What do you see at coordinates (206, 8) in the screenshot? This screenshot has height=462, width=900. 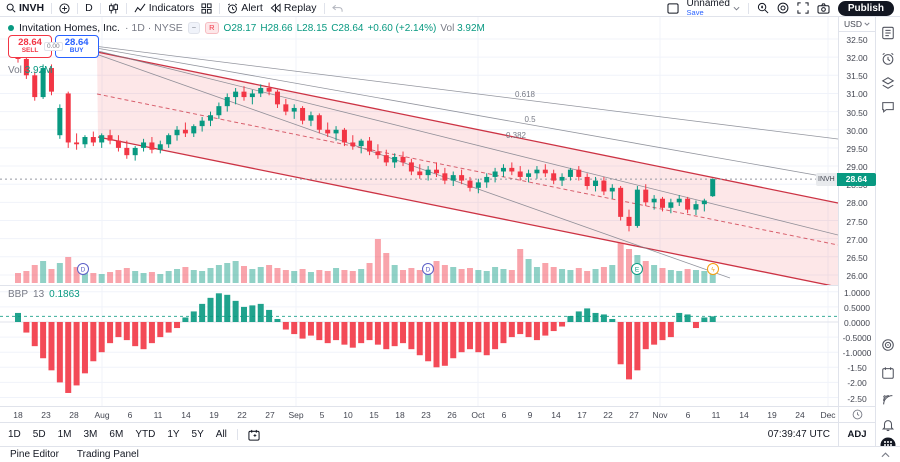 I see `indicator-templates-button` at bounding box center [206, 8].